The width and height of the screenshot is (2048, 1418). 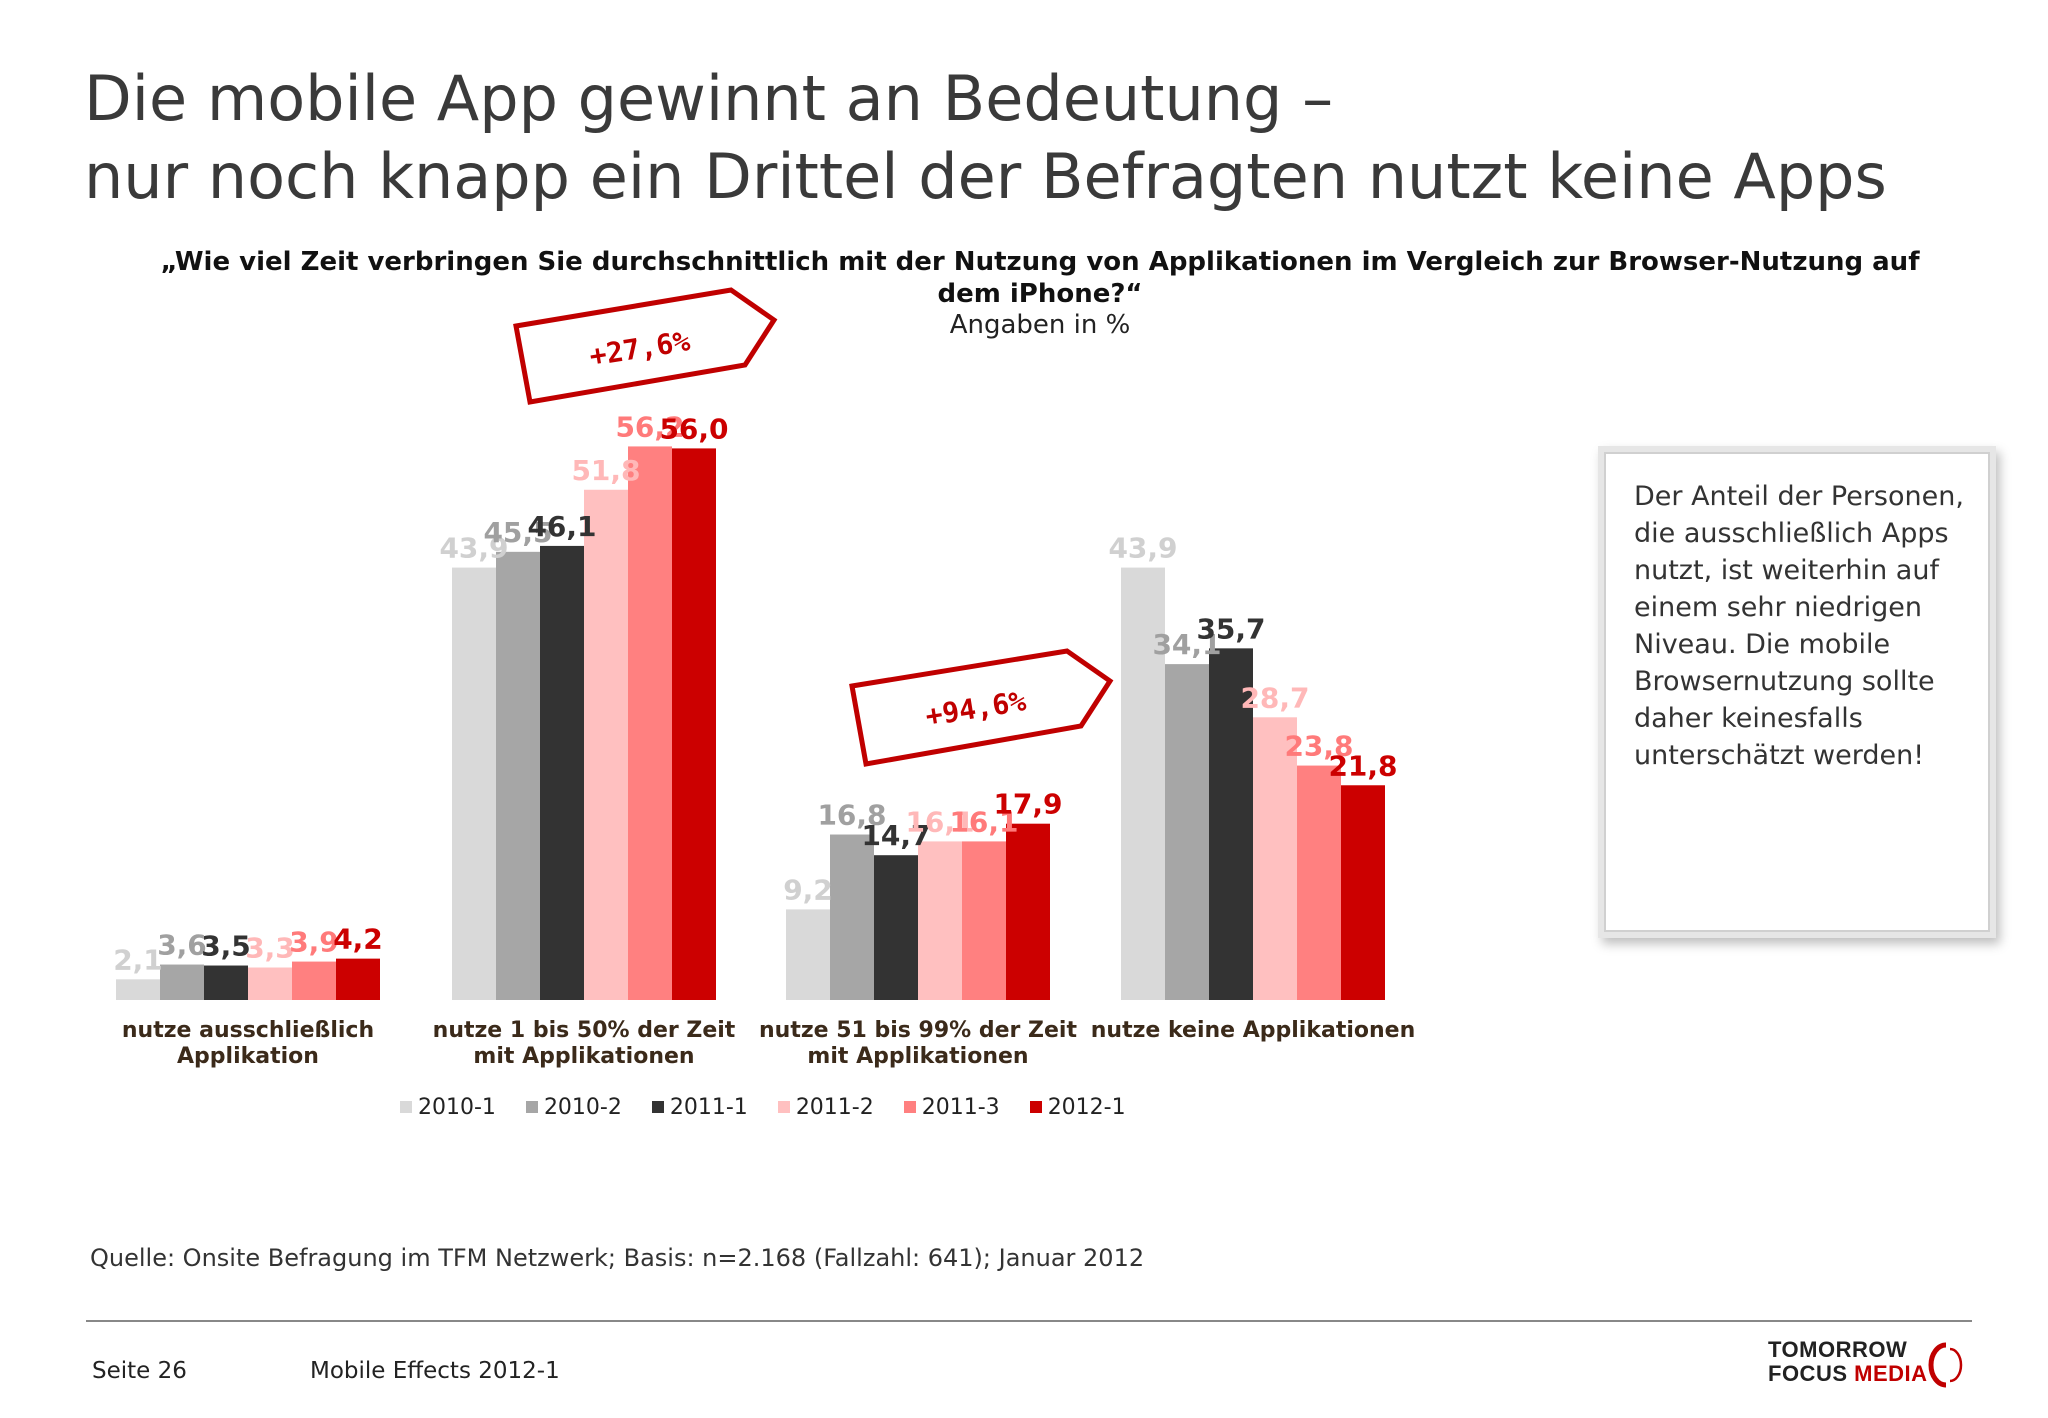 I want to click on legend-item-2011-3: 2011-3, so click(x=951, y=1107).